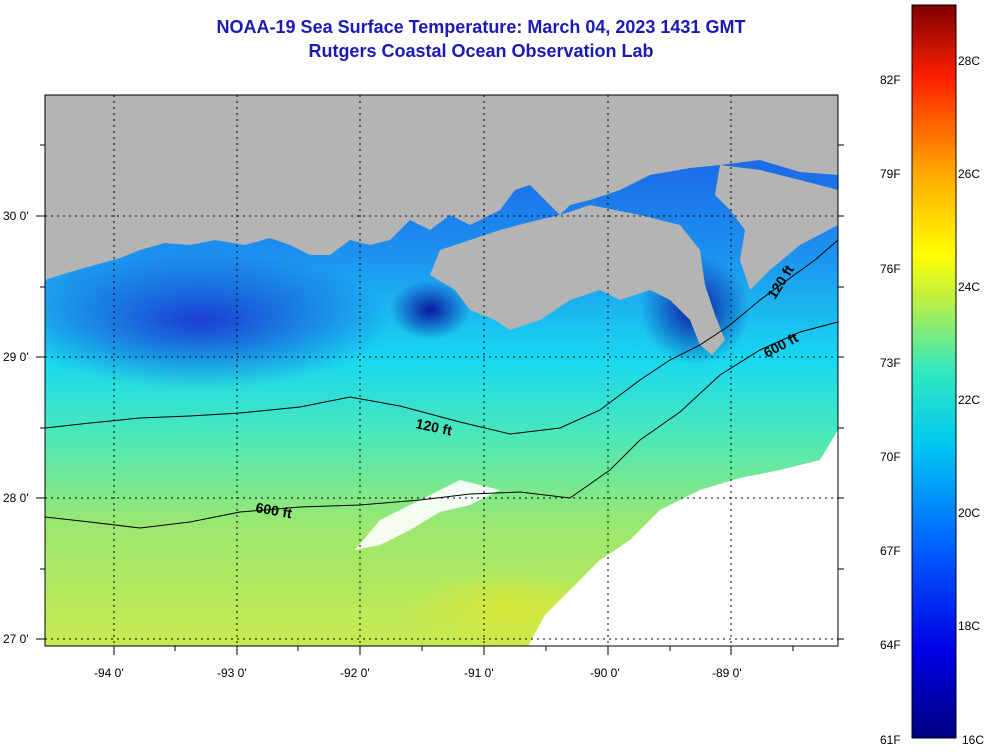 This screenshot has width=992, height=754. What do you see at coordinates (16, 216) in the screenshot?
I see `lat-label: 30 0'` at bounding box center [16, 216].